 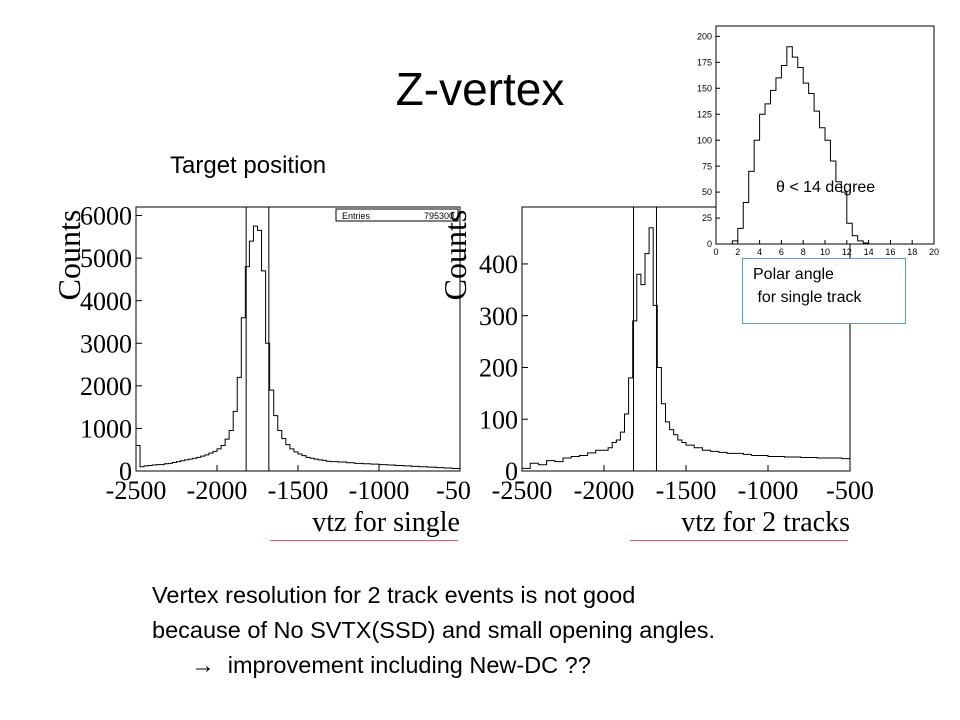 What do you see at coordinates (480, 89) in the screenshot?
I see `slide-title: Z-vertex` at bounding box center [480, 89].